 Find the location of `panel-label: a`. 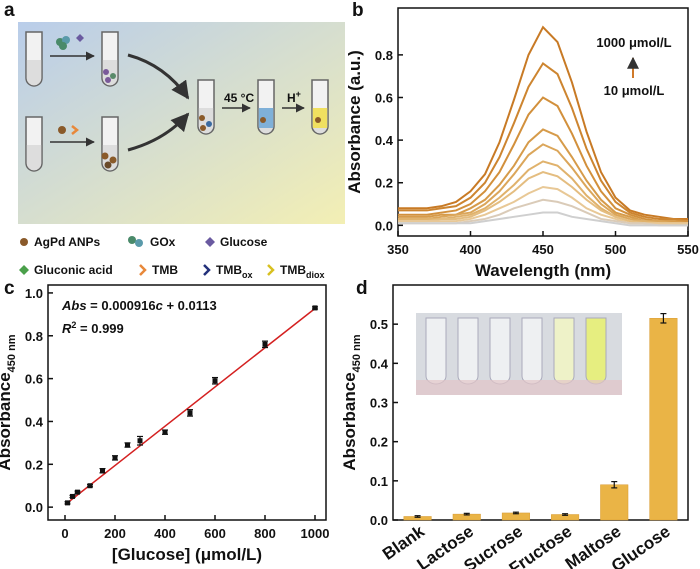

panel-label: a is located at coordinates (9, 10).